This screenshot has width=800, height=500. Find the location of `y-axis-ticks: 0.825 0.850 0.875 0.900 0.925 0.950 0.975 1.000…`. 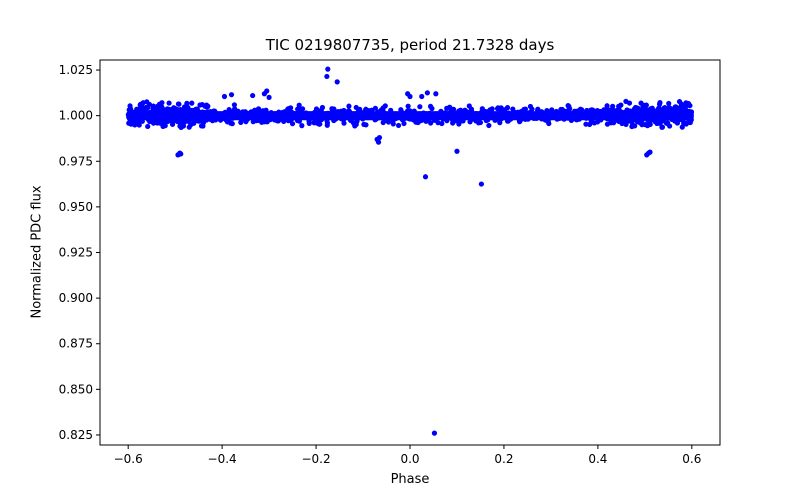

y-axis-ticks: 0.825 0.850 0.875 0.900 0.925 0.950 0.975 1.000… is located at coordinates (79, 252).